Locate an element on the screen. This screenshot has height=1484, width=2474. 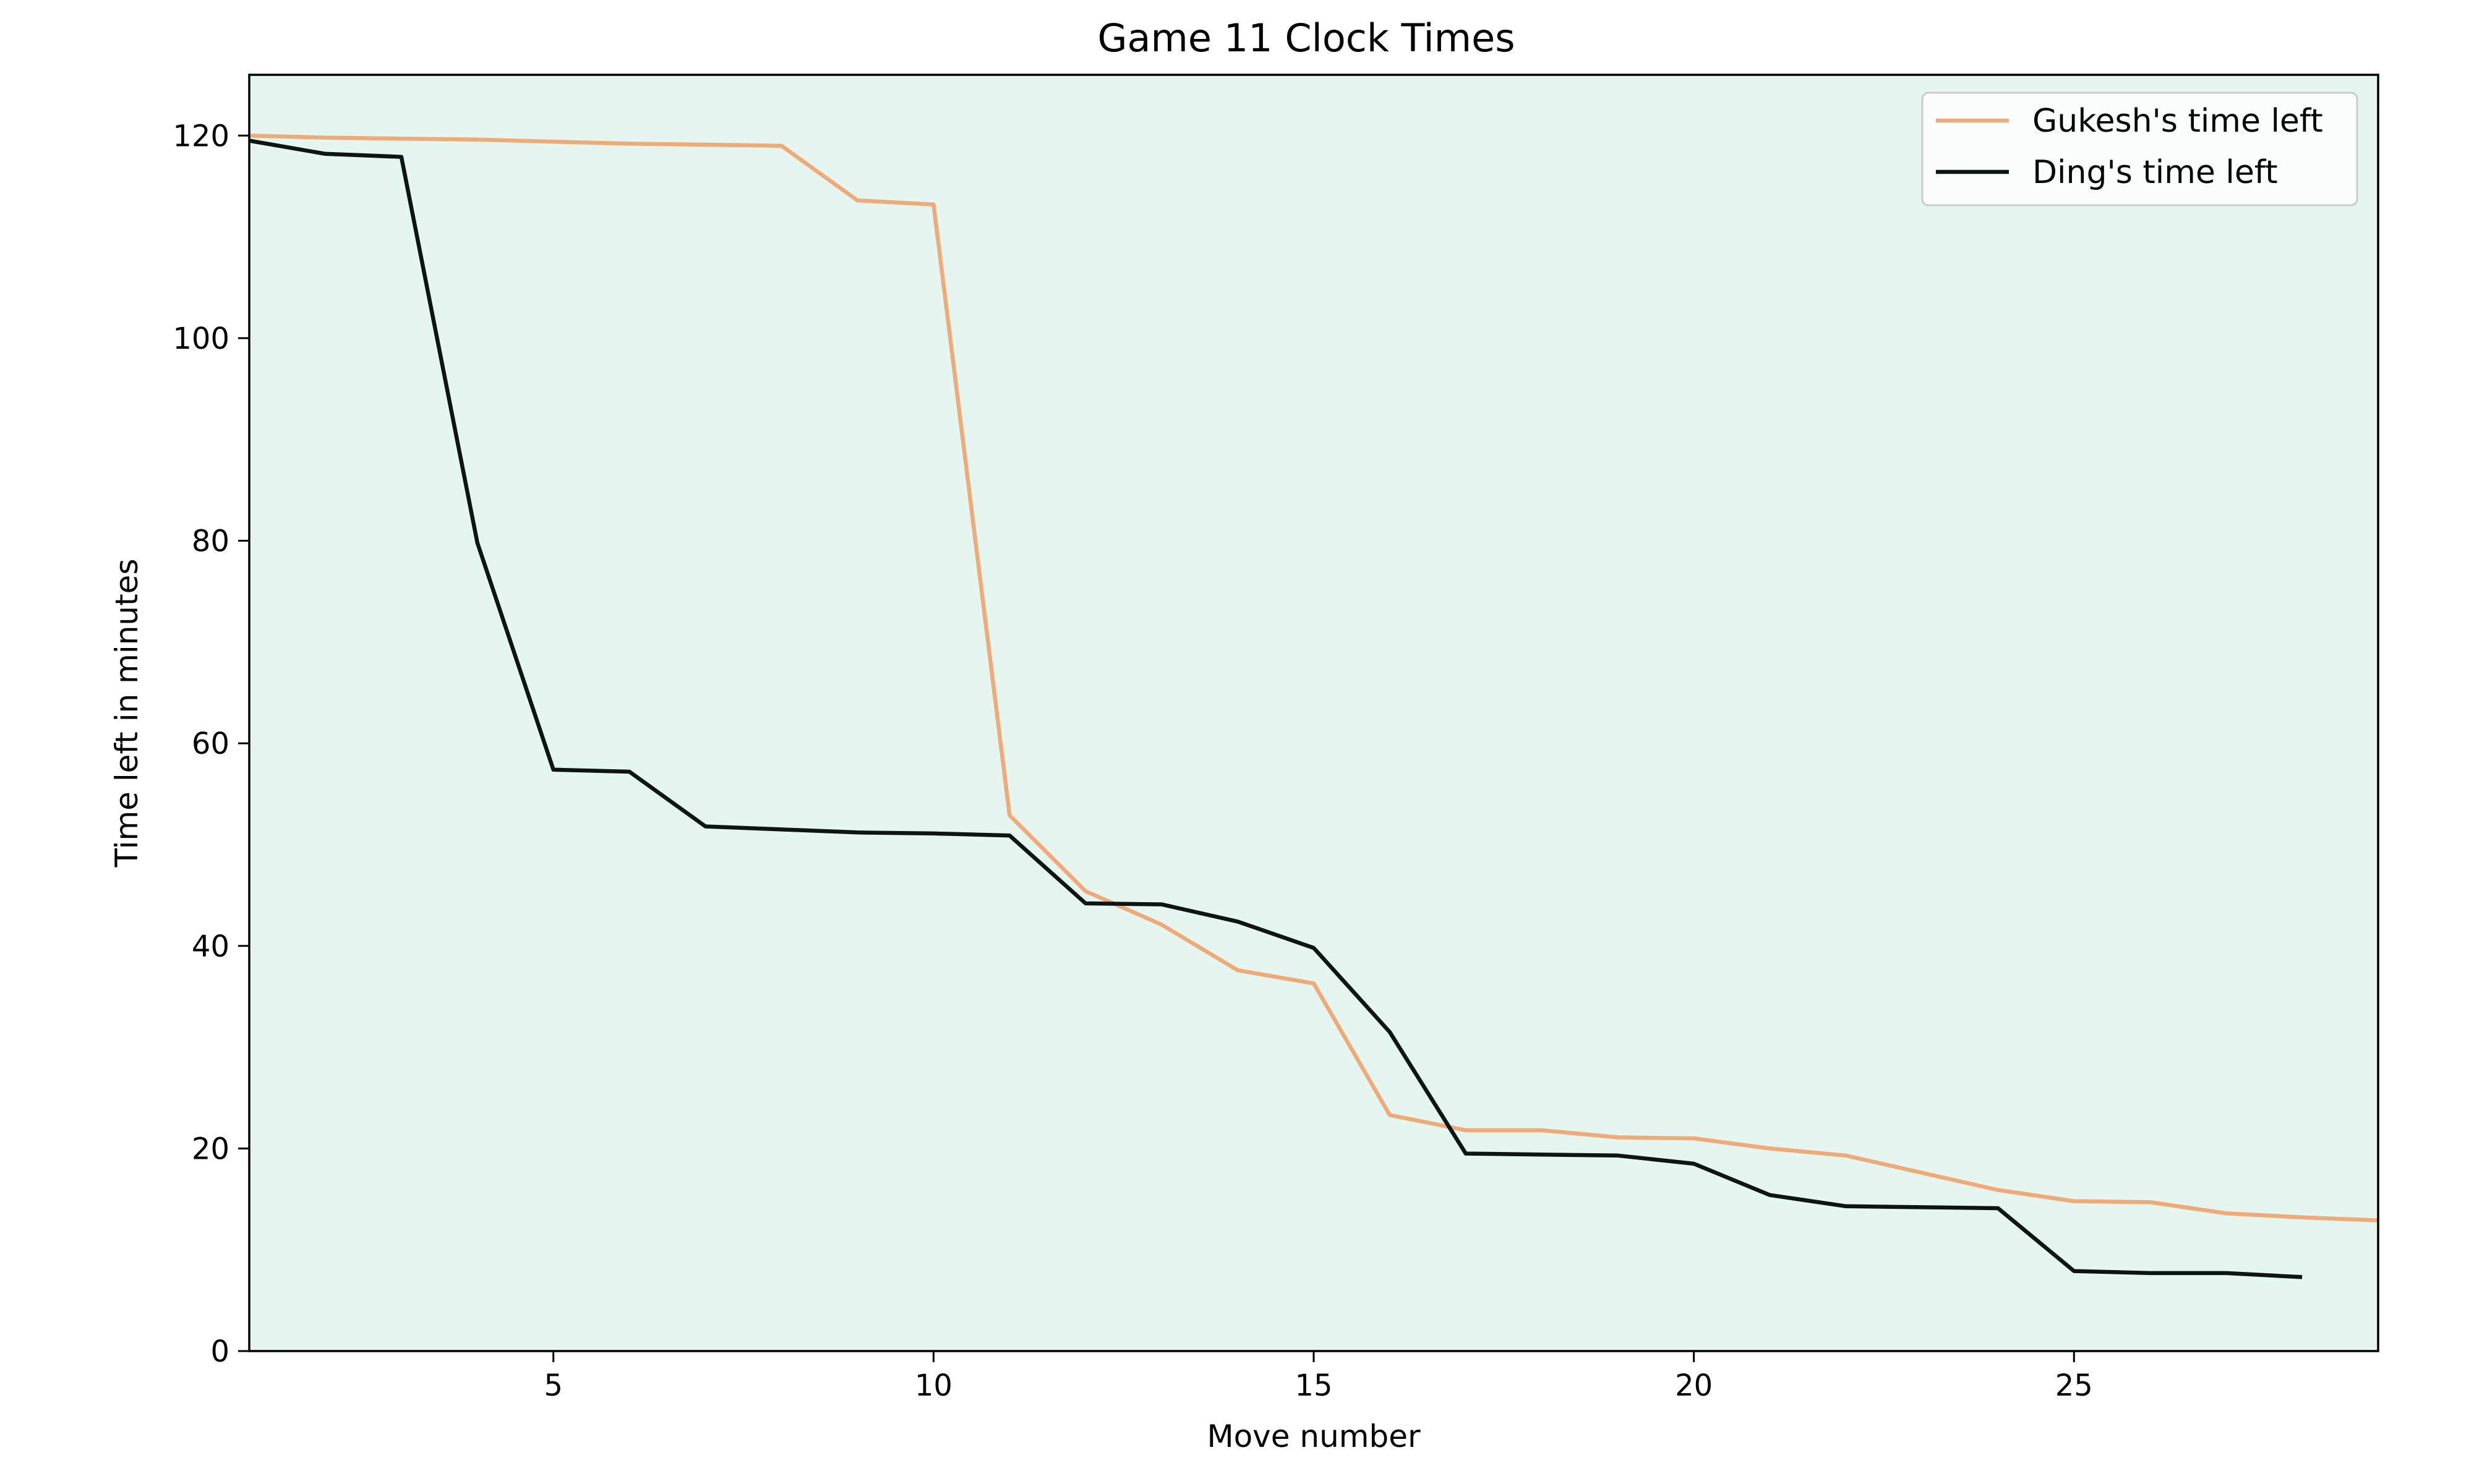
y-tick-label: 0 is located at coordinates (219, 1351).